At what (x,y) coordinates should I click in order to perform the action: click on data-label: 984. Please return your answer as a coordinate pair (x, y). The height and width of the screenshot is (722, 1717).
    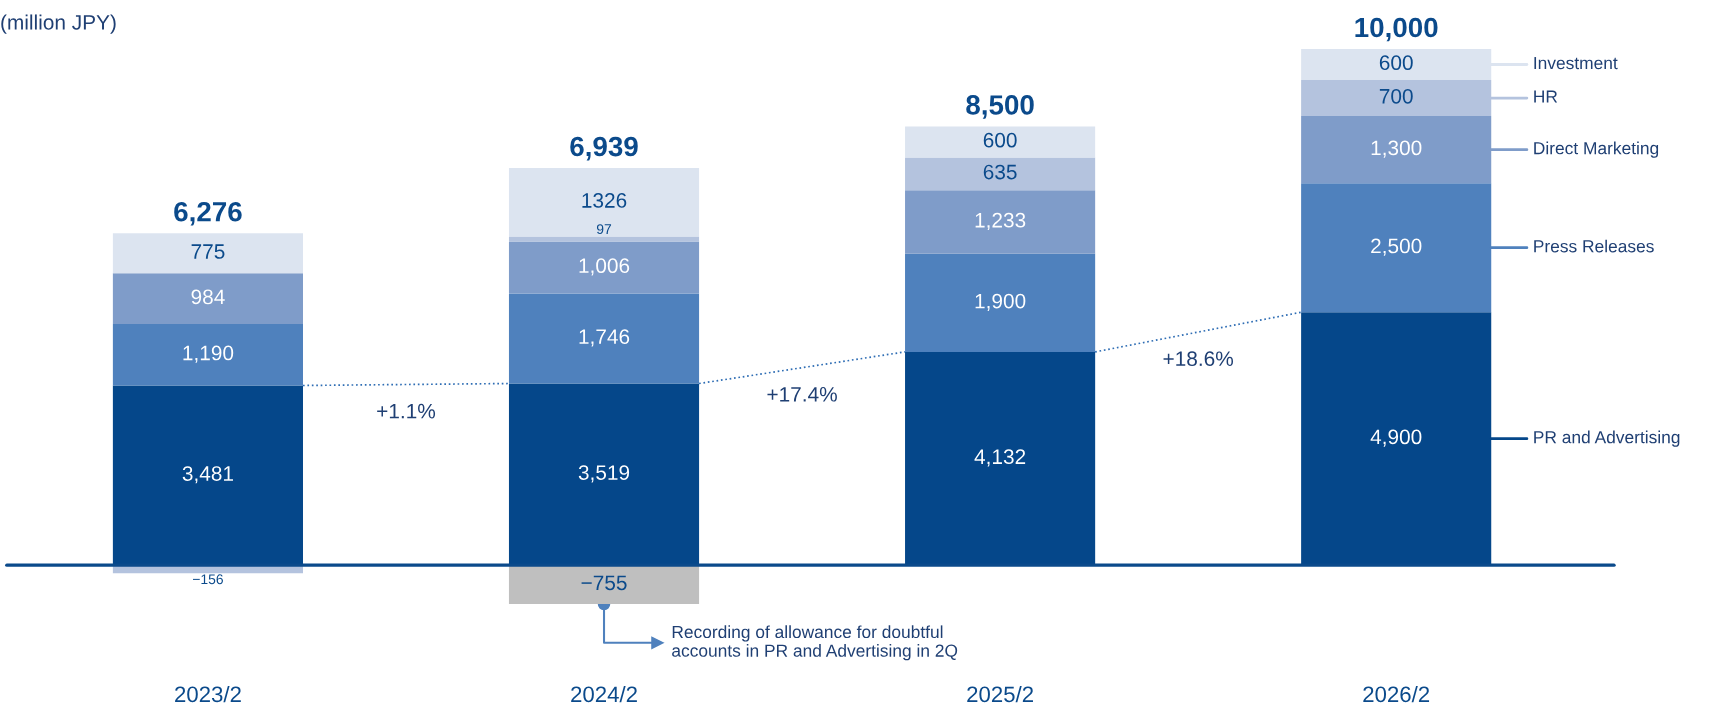
    Looking at the image, I should click on (208, 297).